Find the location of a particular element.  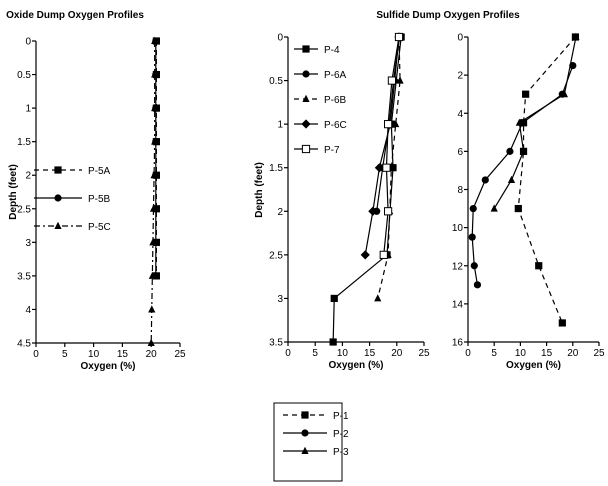

y-tick-label: 0 is located at coordinates (460, 38).